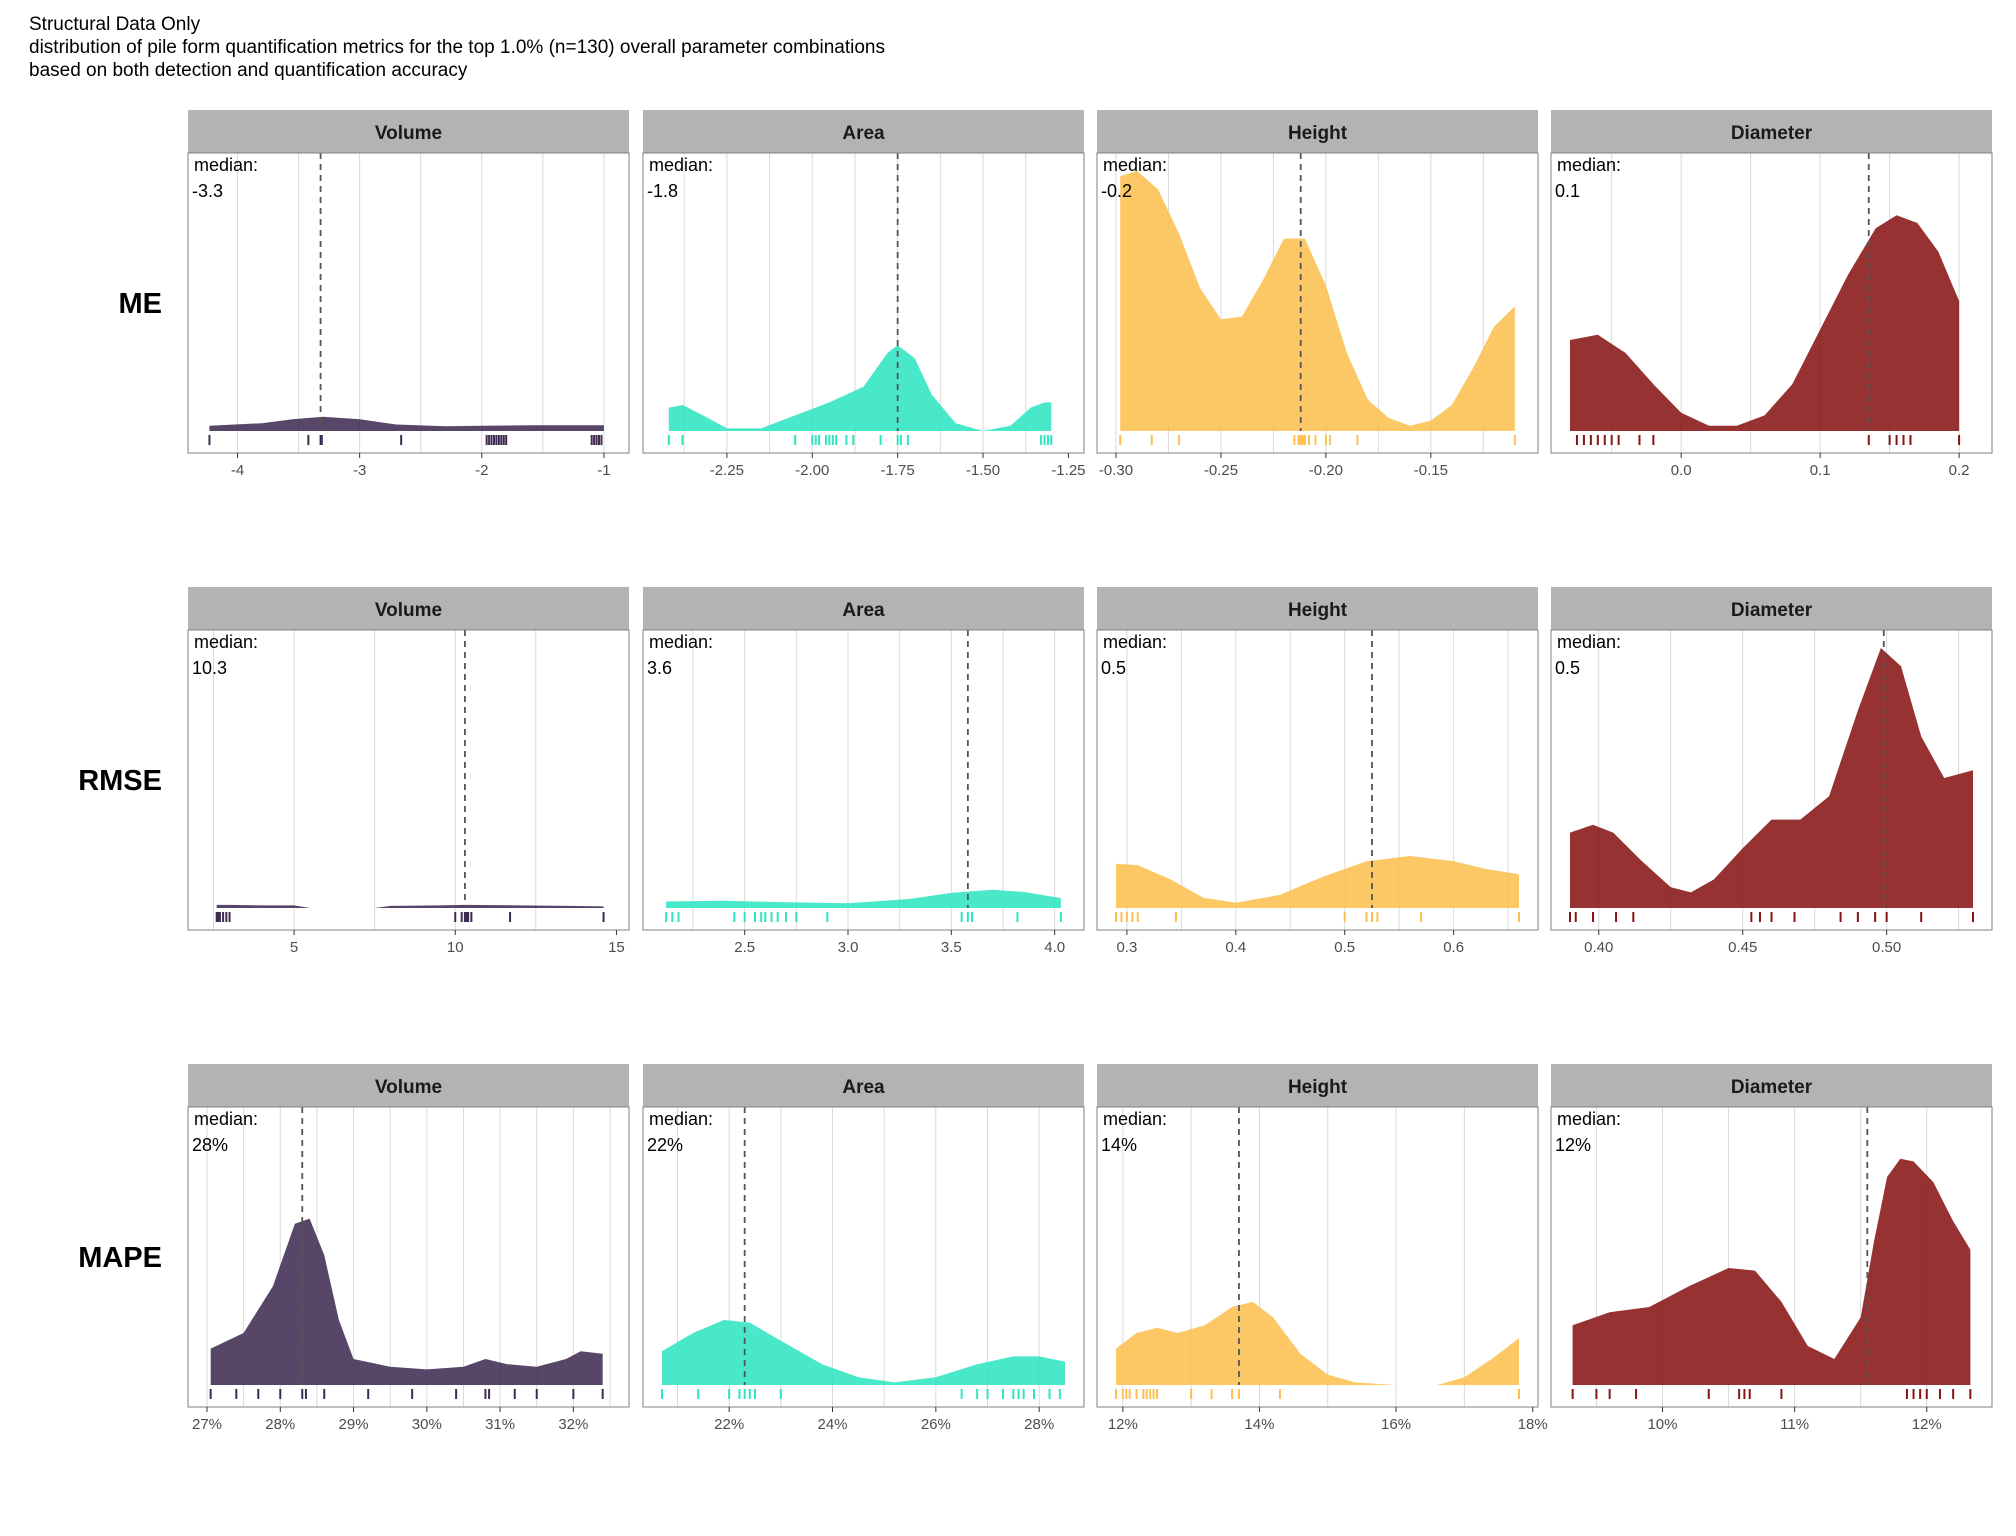 The width and height of the screenshot is (2016, 1536). What do you see at coordinates (1771, 1248) in the screenshot?
I see `panel-mape-diameter: Diameter median: 12% 10% 11% 12%` at bounding box center [1771, 1248].